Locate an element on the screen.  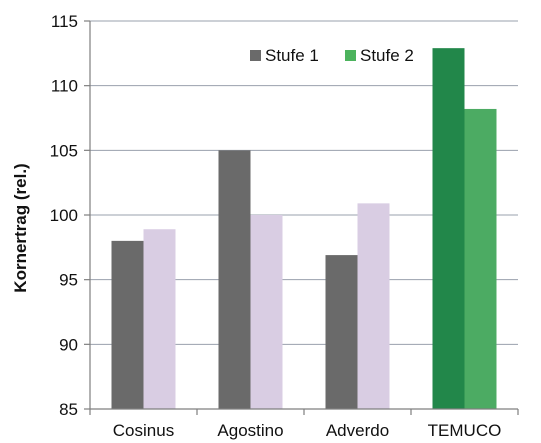
x-label-cosinus: Cosinus is located at coordinates (143, 430).